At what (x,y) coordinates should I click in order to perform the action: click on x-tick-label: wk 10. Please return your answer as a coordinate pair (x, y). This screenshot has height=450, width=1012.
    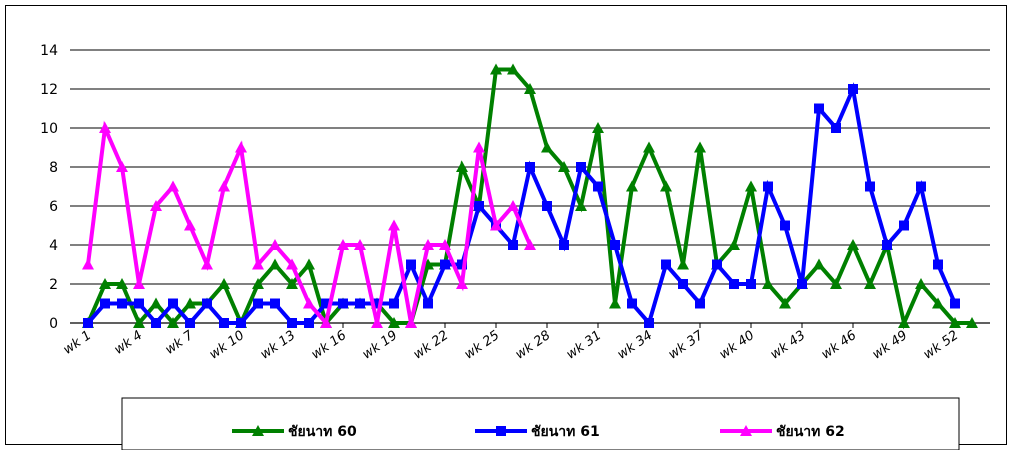
    Looking at the image, I should click on (227, 345).